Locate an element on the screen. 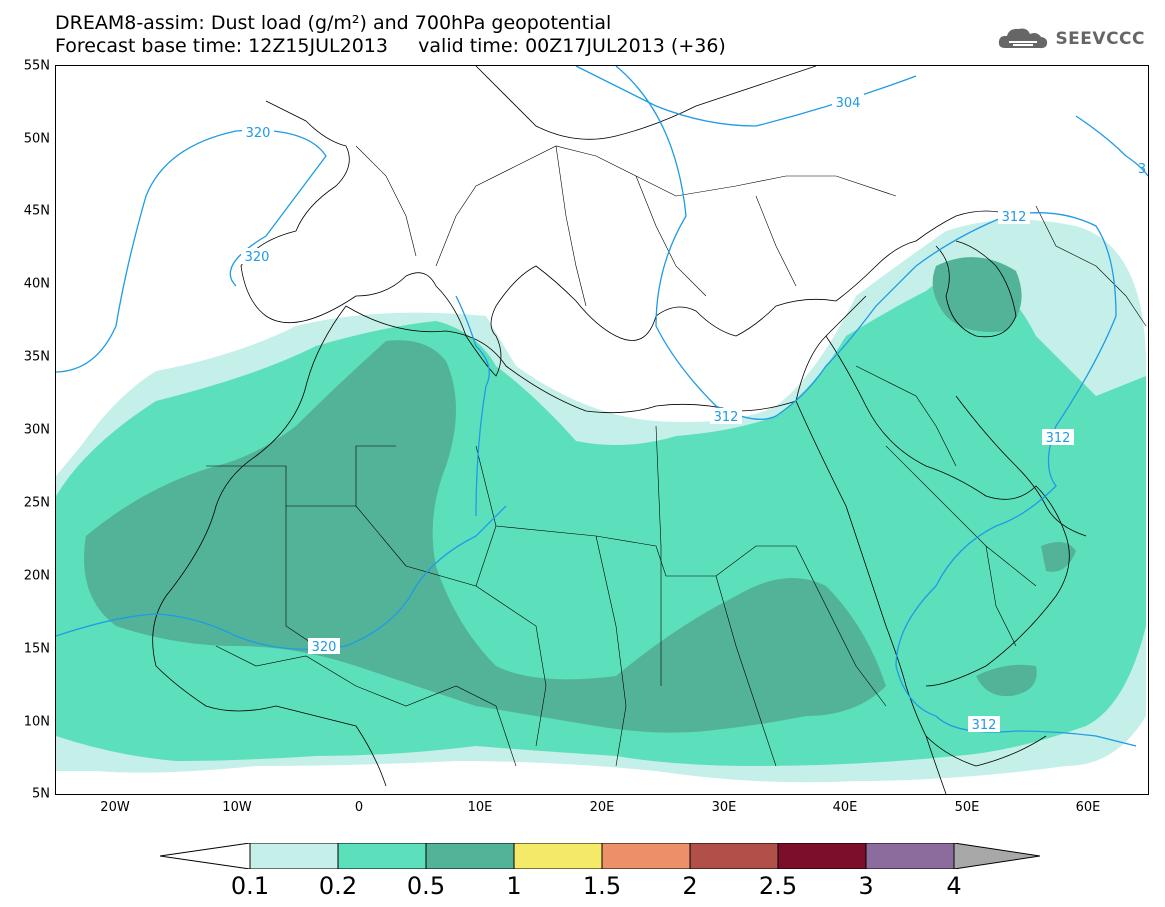 Image resolution: width=1165 pixels, height=907 pixels. contour-3-ne is located at coordinates (1111, 146).